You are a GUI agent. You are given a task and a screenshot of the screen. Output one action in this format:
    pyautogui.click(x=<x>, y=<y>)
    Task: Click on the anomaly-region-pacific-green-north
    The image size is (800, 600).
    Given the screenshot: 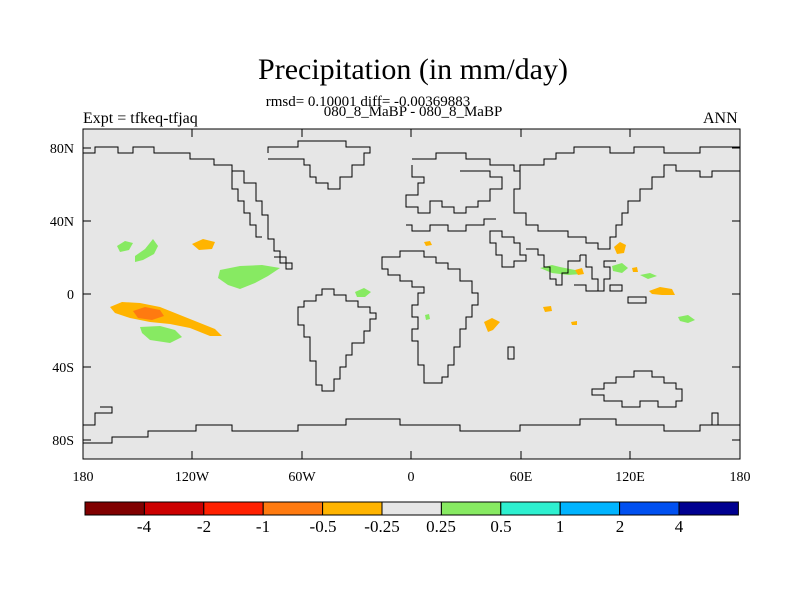 What is the action you would take?
    pyautogui.click(x=249, y=277)
    